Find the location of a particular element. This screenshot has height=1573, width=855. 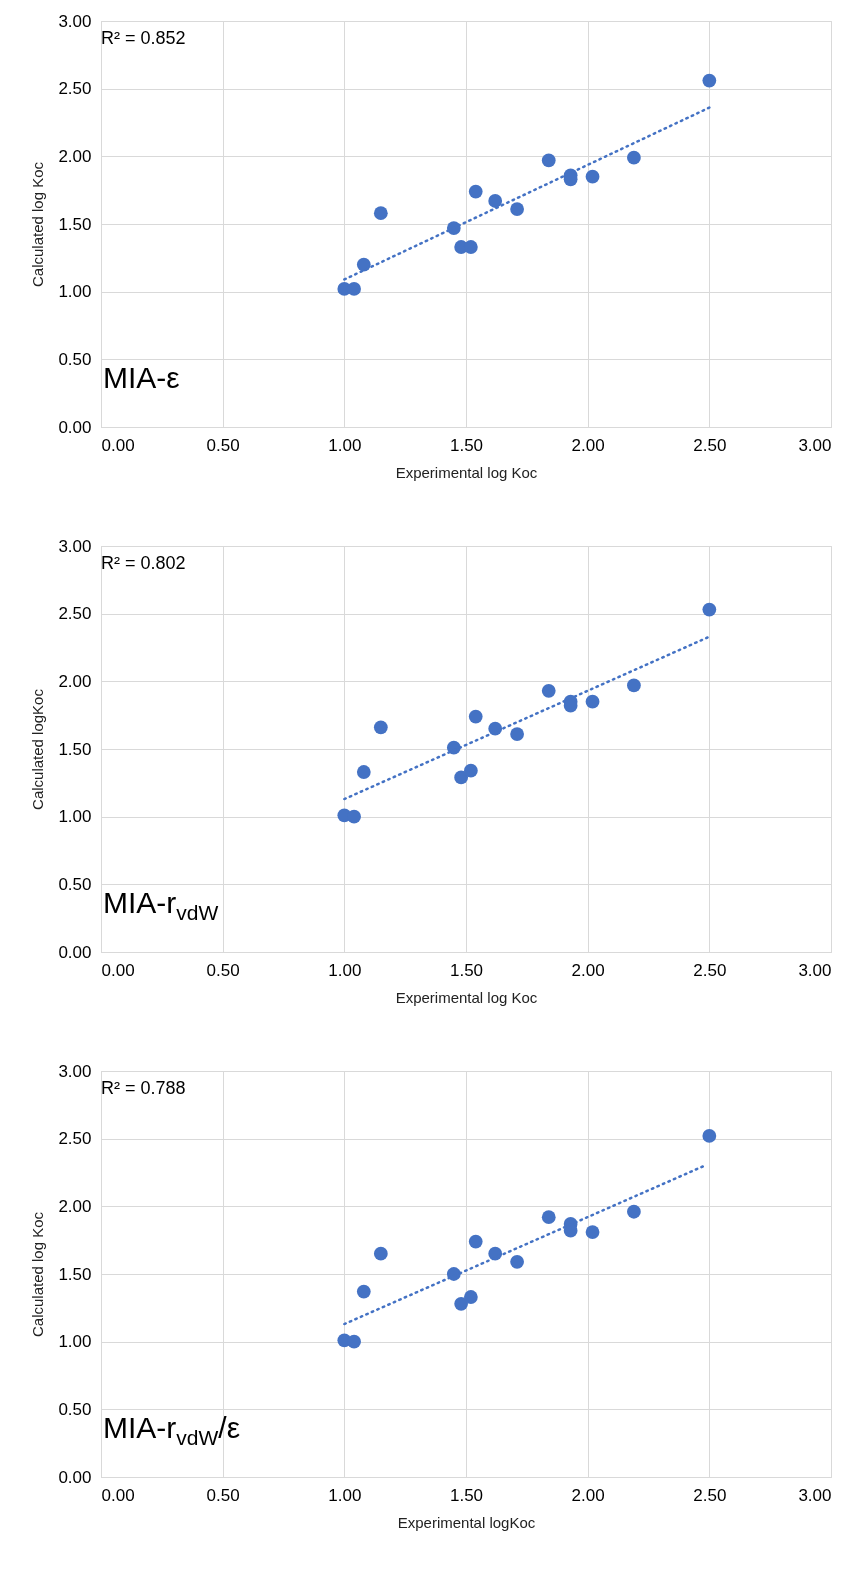

x-axis-title: Experimental logKoc is located at coordinates (466, 1522).